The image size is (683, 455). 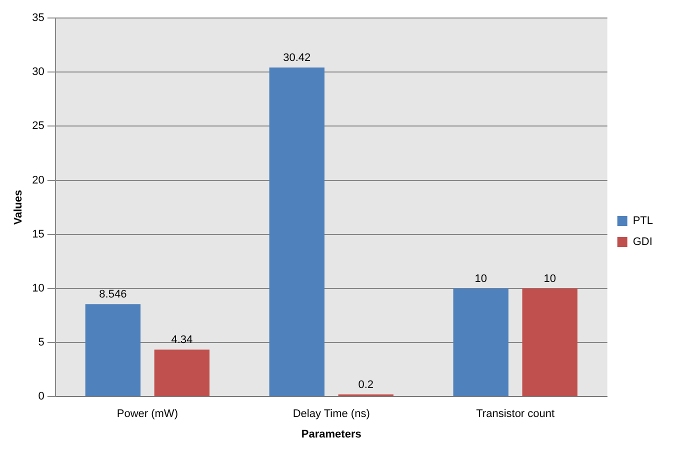 What do you see at coordinates (38, 126) in the screenshot?
I see `y-tick-label: 25` at bounding box center [38, 126].